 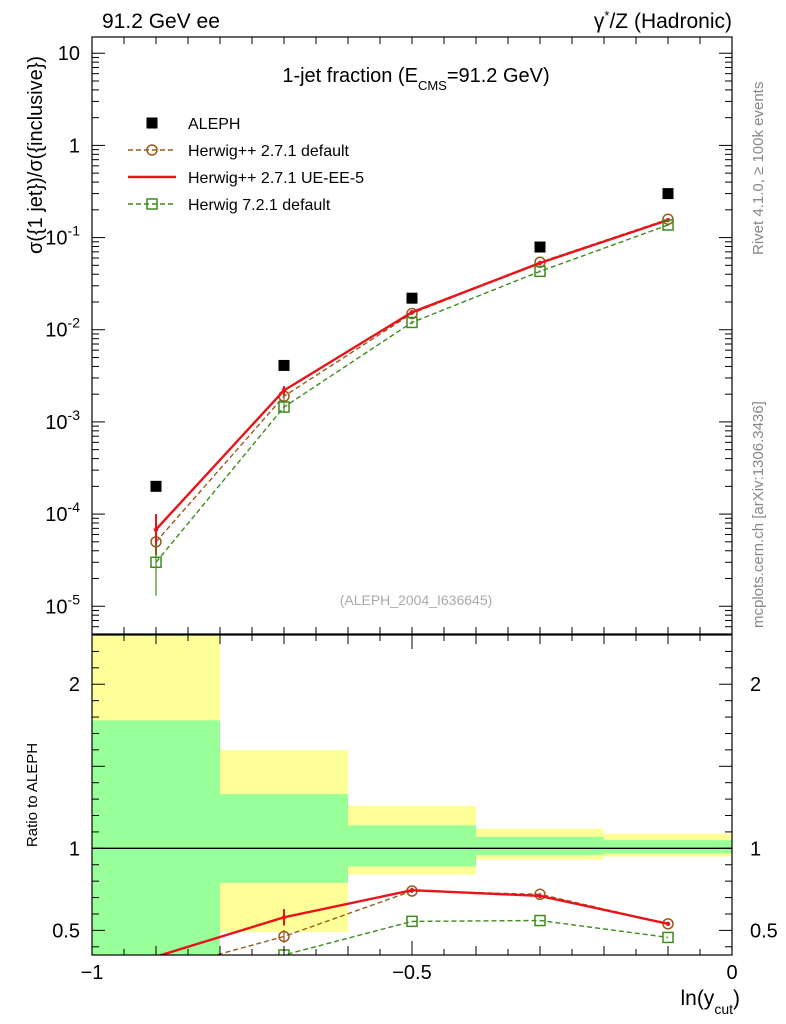 I want to click on legend-label: Herwig++ 2.7.1 UE-EE-5, so click(x=276, y=178).